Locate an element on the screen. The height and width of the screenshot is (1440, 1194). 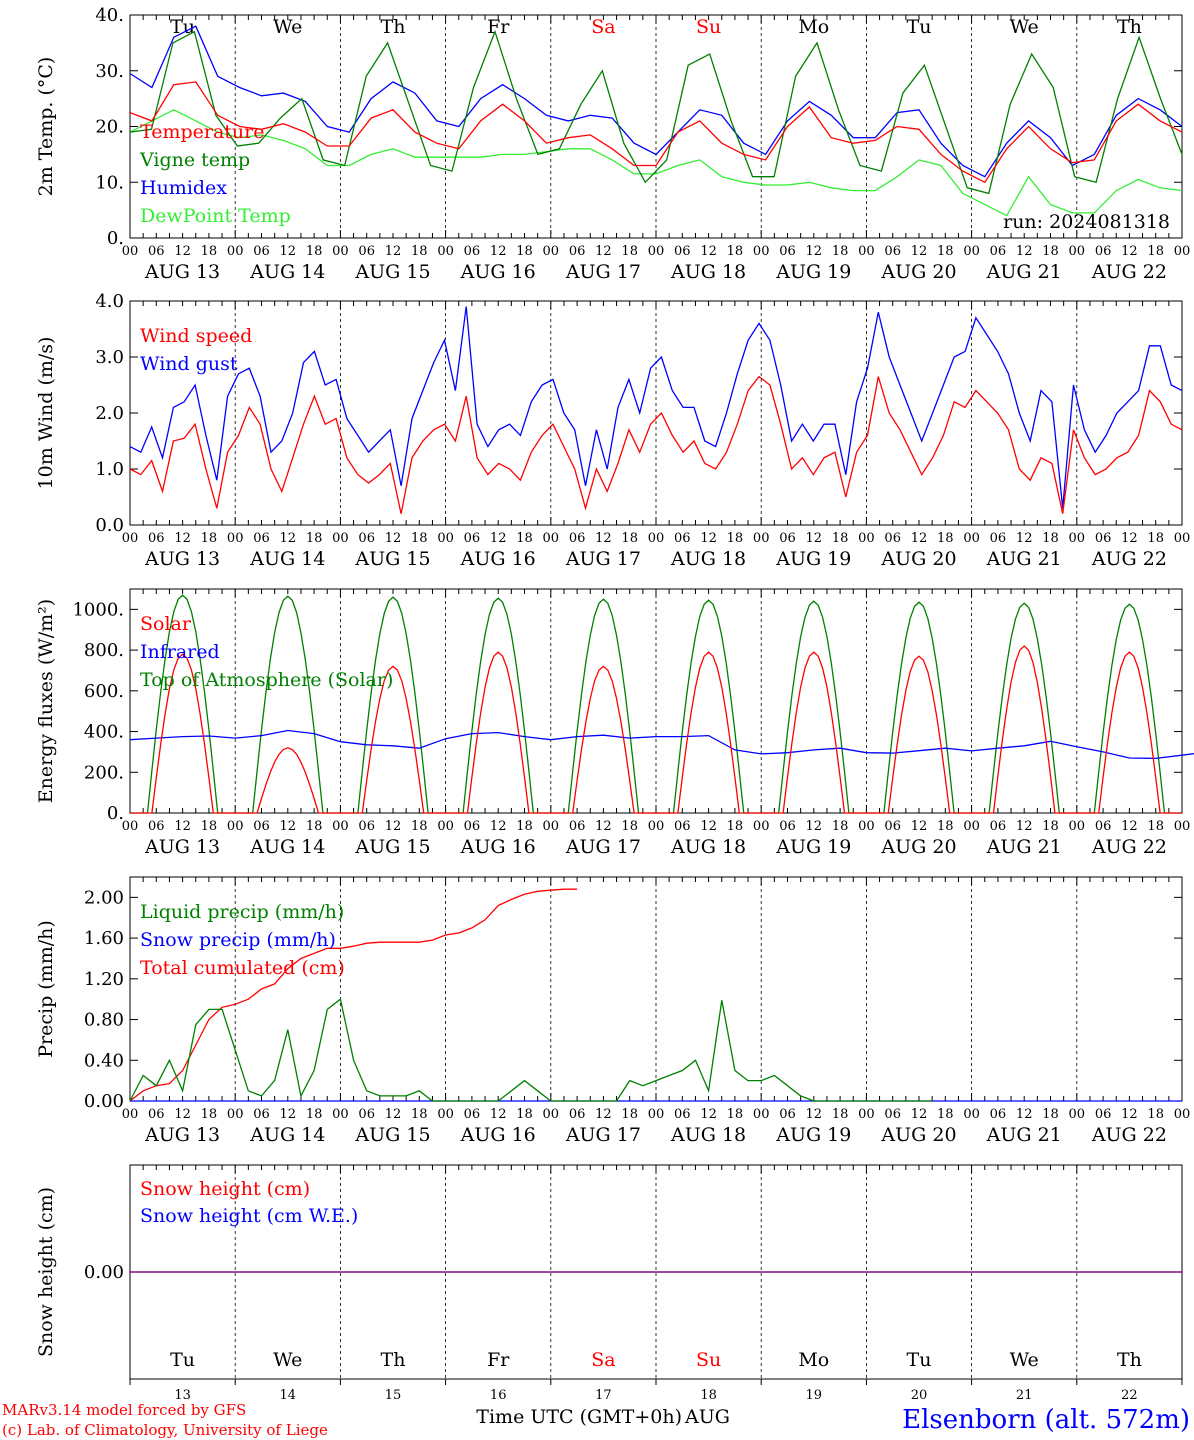
series-line-vigne-temp is located at coordinates (656, 112).